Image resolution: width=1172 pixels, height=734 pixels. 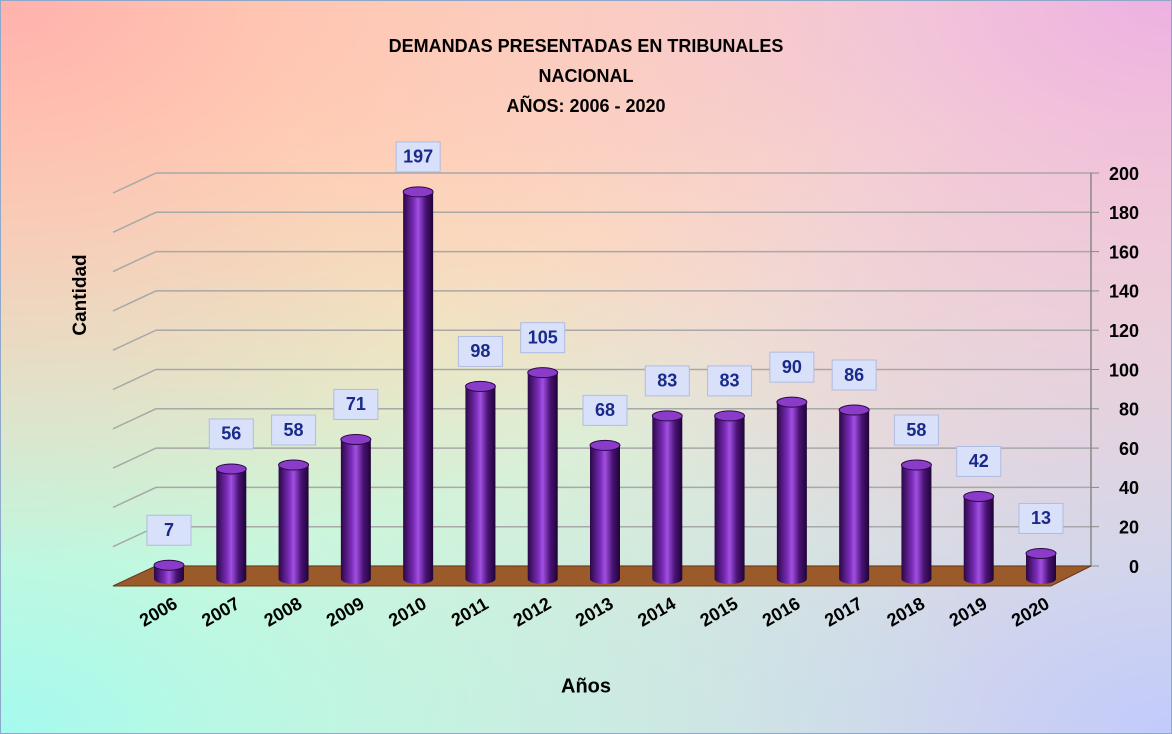 What do you see at coordinates (1129, 527) in the screenshot?
I see `y-tick-label: 20` at bounding box center [1129, 527].